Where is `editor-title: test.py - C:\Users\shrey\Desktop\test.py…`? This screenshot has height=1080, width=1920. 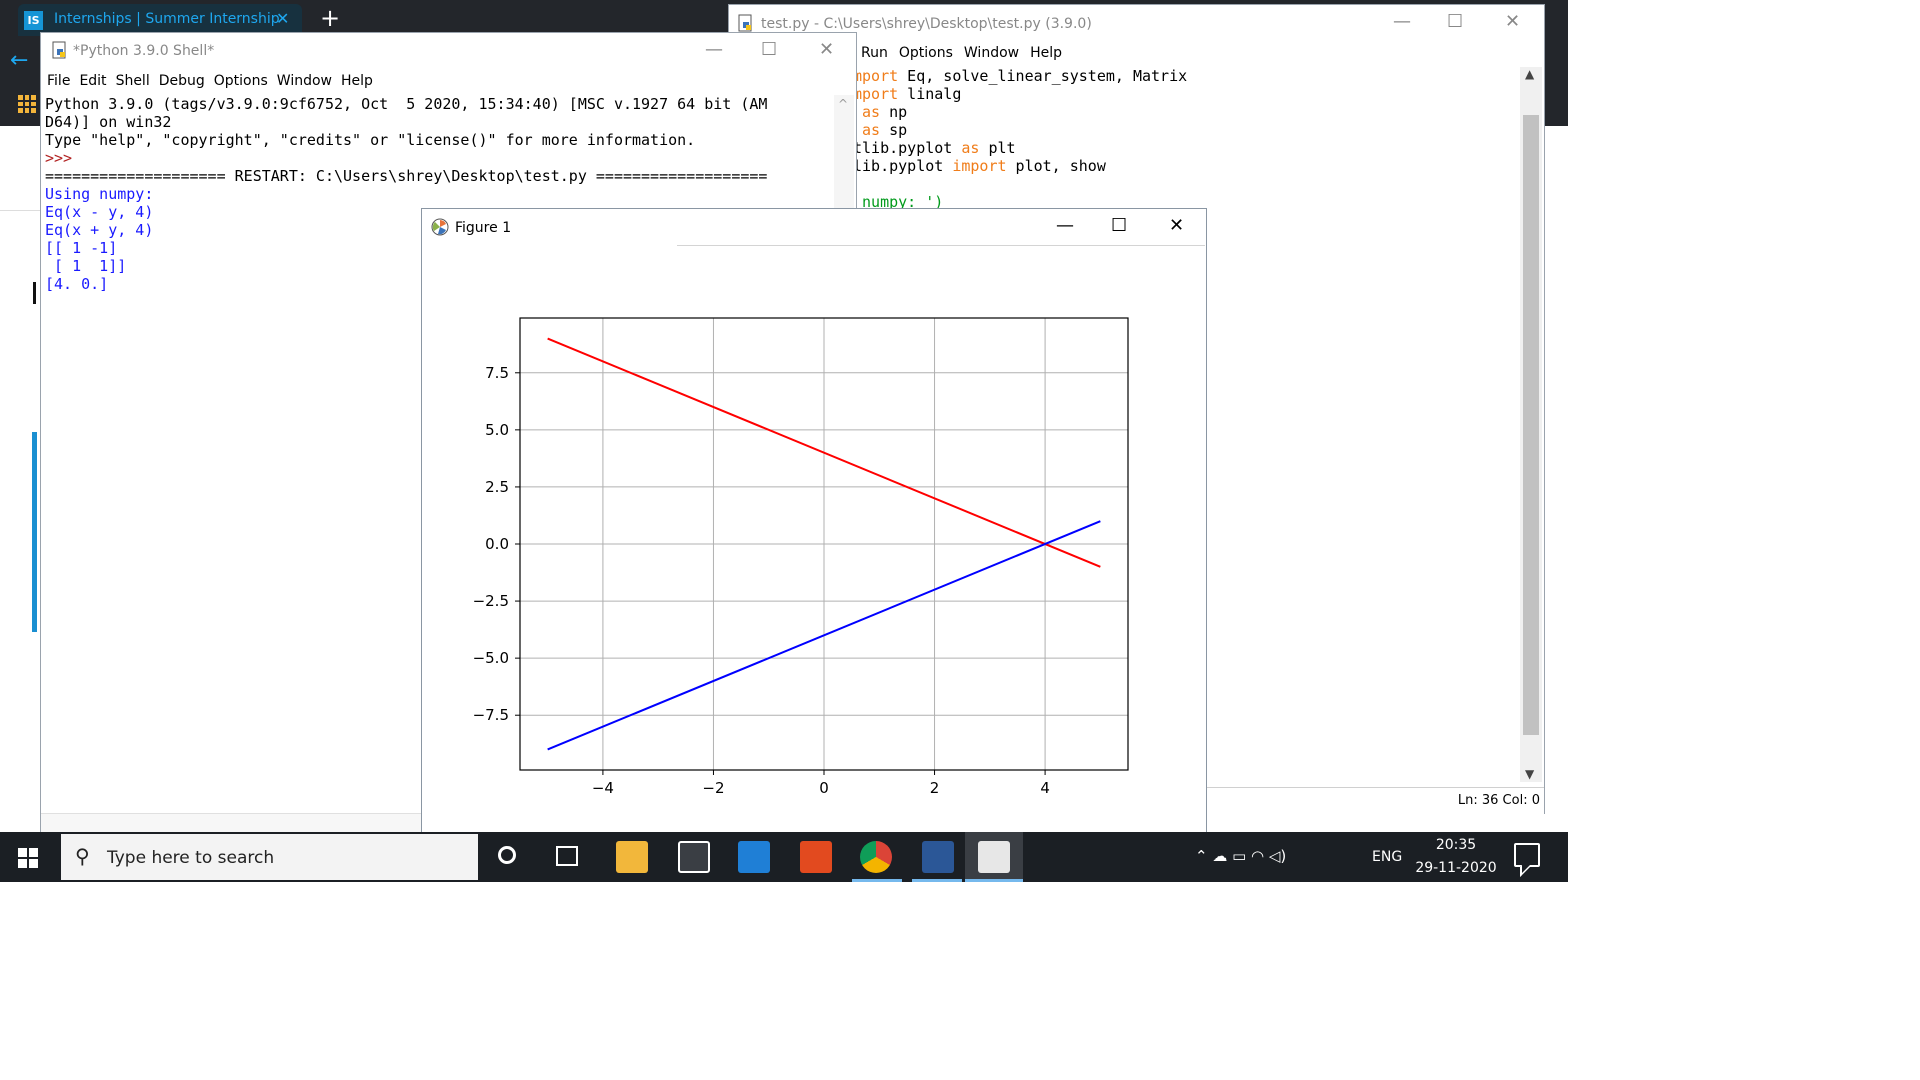 editor-title: test.py - C:\Users\shrey\Desktop\test.py… is located at coordinates (926, 24).